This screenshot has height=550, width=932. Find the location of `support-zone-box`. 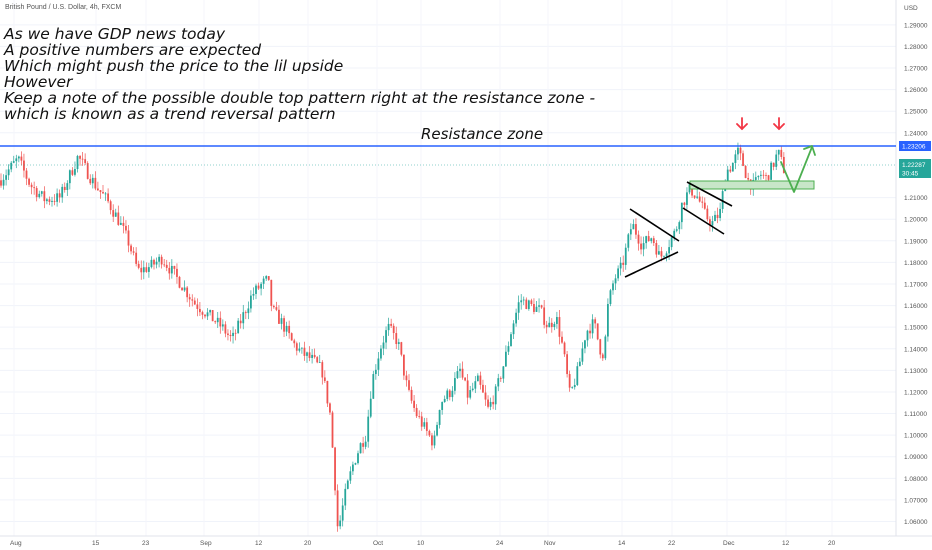

support-zone-box is located at coordinates (752, 185).